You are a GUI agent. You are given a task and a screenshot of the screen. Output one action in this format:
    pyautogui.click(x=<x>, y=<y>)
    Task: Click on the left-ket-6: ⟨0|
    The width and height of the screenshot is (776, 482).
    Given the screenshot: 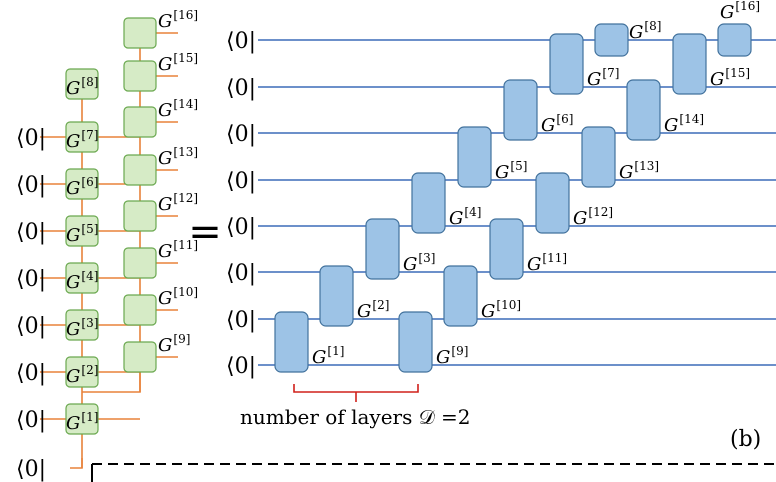 What is the action you would take?
    pyautogui.click(x=31, y=185)
    